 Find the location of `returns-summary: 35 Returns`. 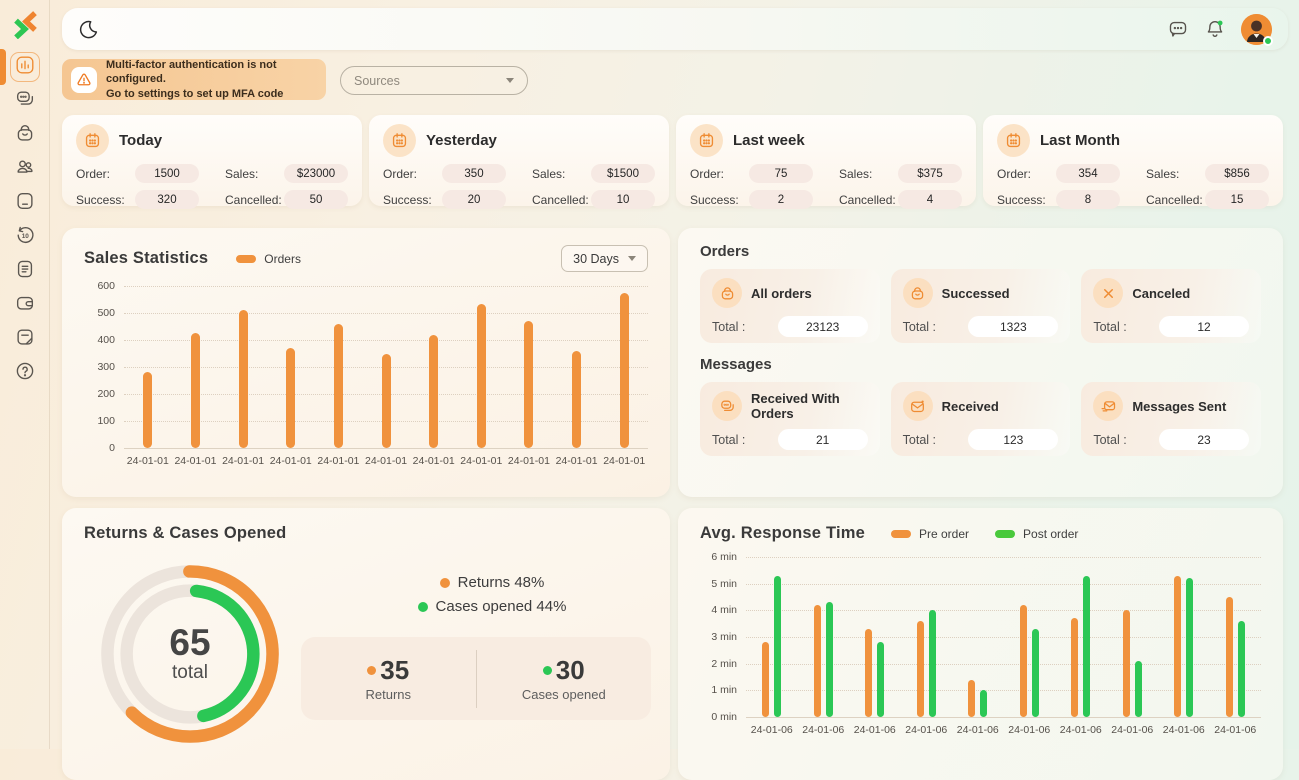

returns-summary: 35 Returns is located at coordinates (388, 678).